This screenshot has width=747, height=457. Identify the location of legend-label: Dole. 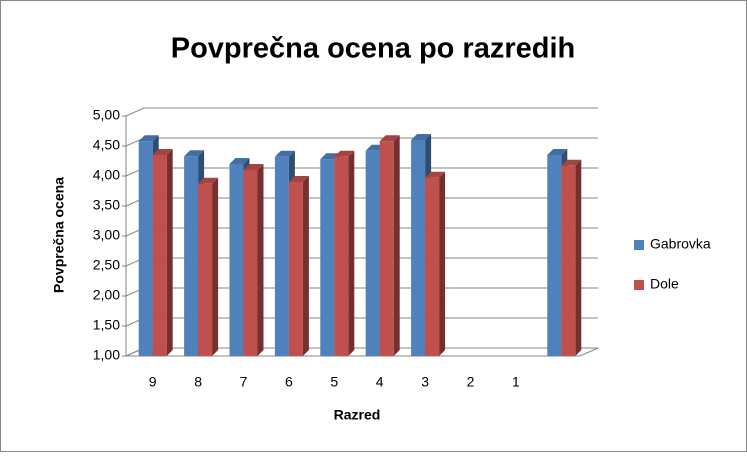
(664, 284).